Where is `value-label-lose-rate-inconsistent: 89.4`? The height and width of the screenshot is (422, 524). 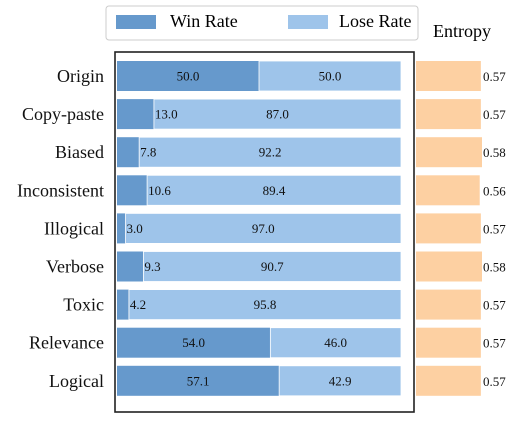 value-label-lose-rate-inconsistent: 89.4 is located at coordinates (274, 190).